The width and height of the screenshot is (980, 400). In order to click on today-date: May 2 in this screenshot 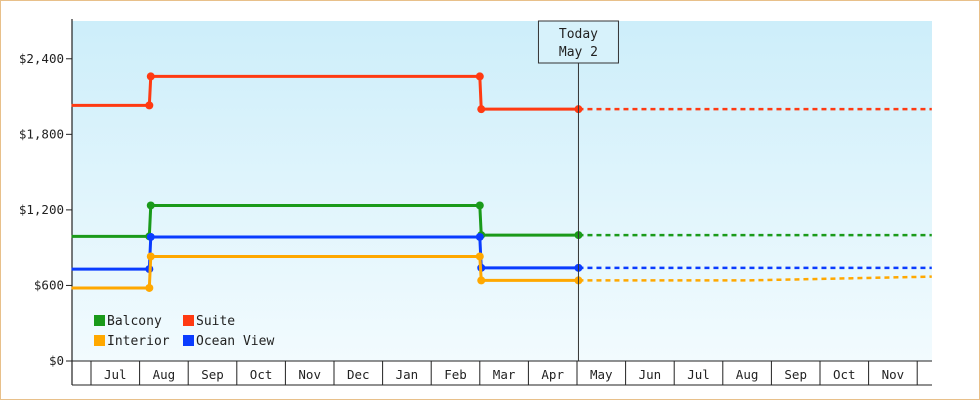, I will do `click(578, 52)`.